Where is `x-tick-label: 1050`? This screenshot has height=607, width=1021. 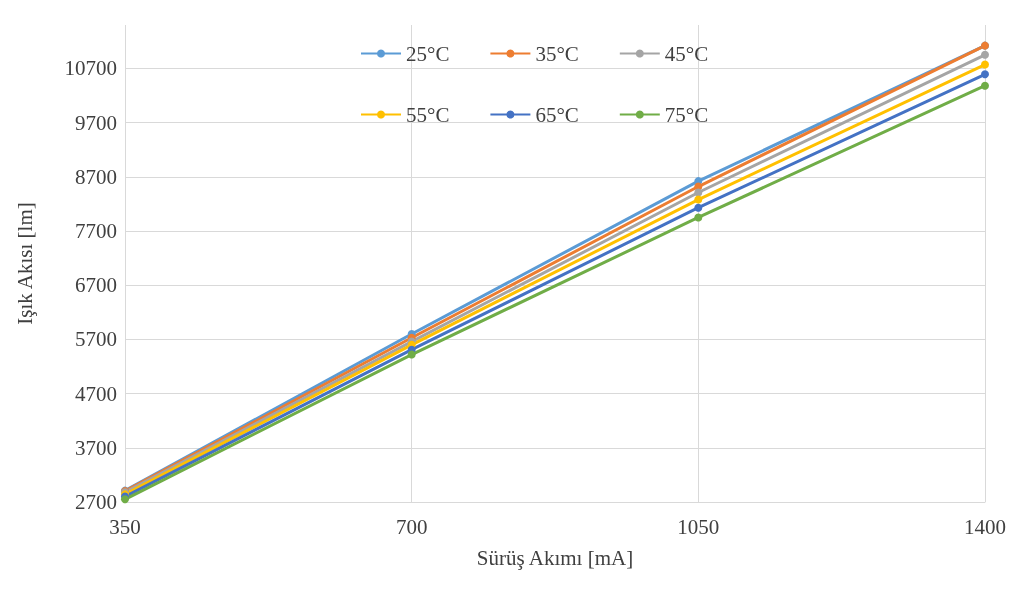 x-tick-label: 1050 is located at coordinates (698, 526).